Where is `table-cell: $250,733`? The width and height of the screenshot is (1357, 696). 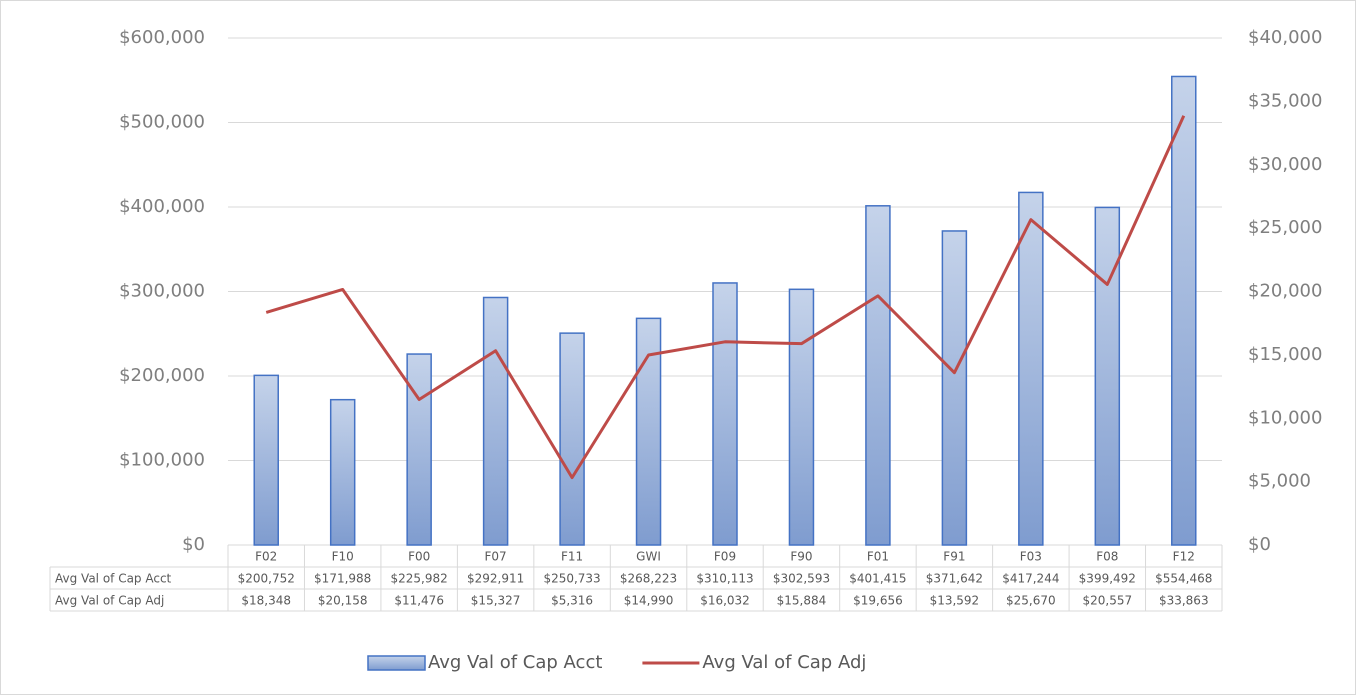
table-cell: $250,733 is located at coordinates (571, 579).